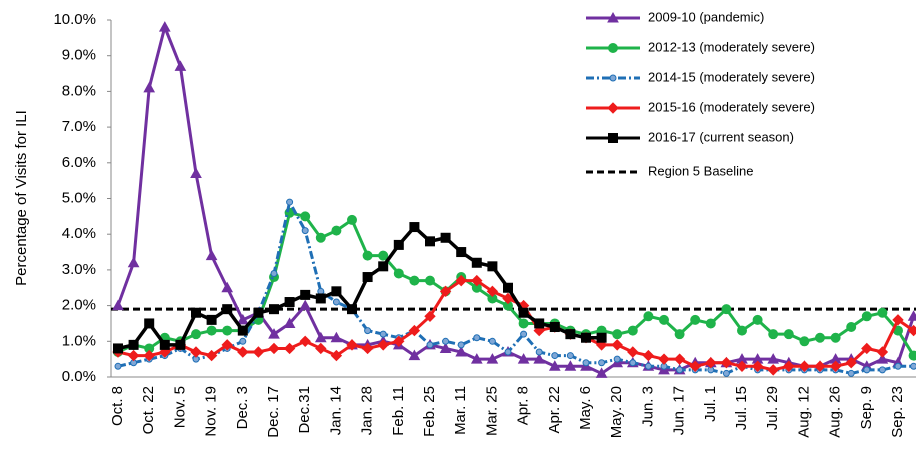  What do you see at coordinates (835, 412) in the screenshot?
I see `x-tick-label: Aug. 26` at bounding box center [835, 412].